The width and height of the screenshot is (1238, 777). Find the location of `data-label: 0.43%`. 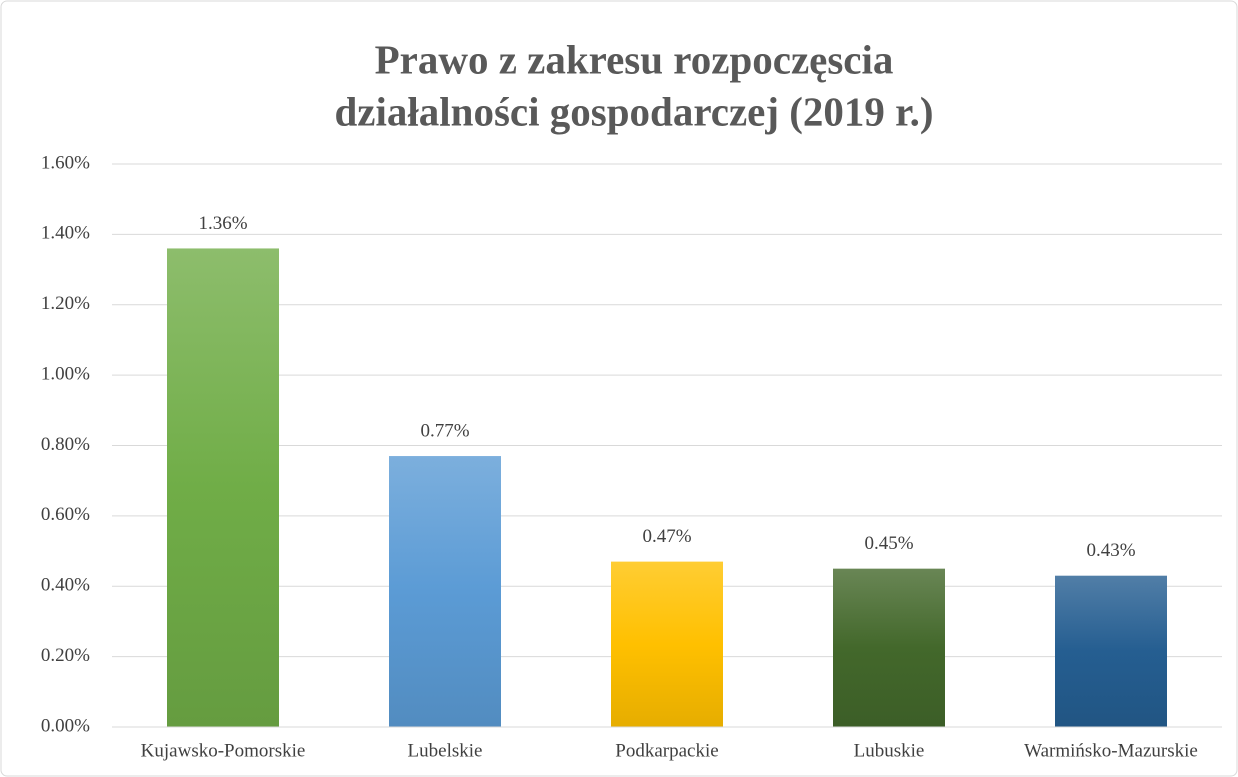

data-label: 0.43% is located at coordinates (1110, 550).